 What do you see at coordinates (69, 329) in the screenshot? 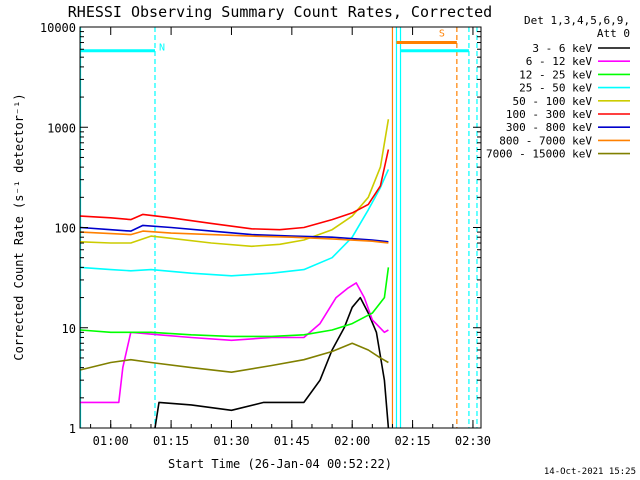
I see `y-tick-label-1: 10` at bounding box center [69, 329].